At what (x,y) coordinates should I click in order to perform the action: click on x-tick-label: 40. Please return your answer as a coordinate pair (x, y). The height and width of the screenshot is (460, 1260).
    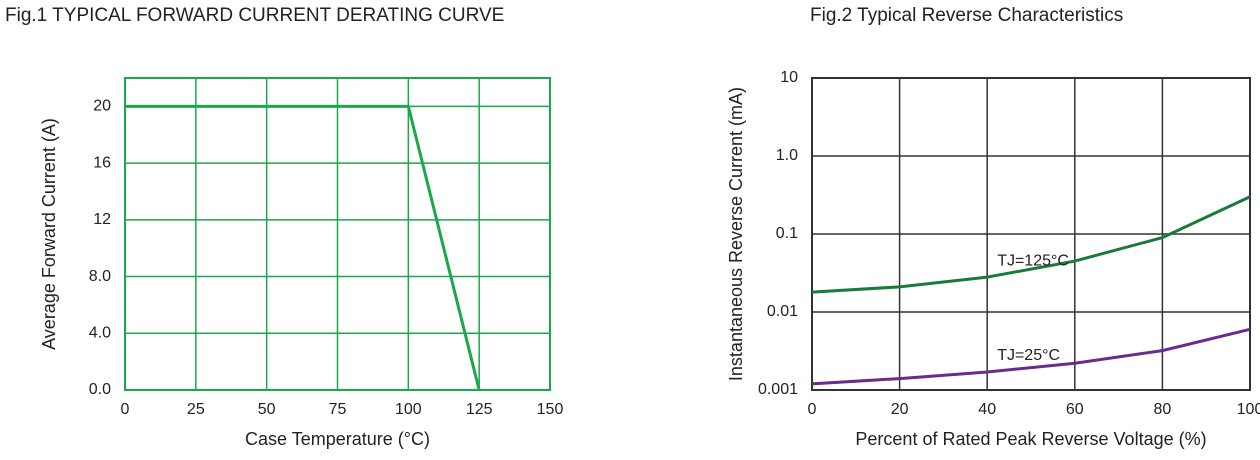
    Looking at the image, I should click on (987, 409).